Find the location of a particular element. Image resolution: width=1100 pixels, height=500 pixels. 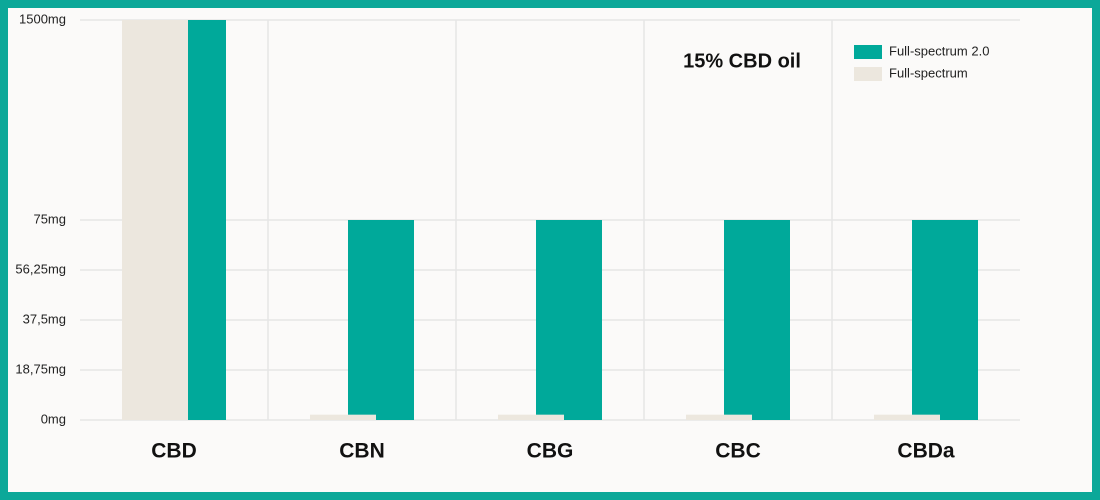

y-tick-label: 56,25mg is located at coordinates (40, 268).